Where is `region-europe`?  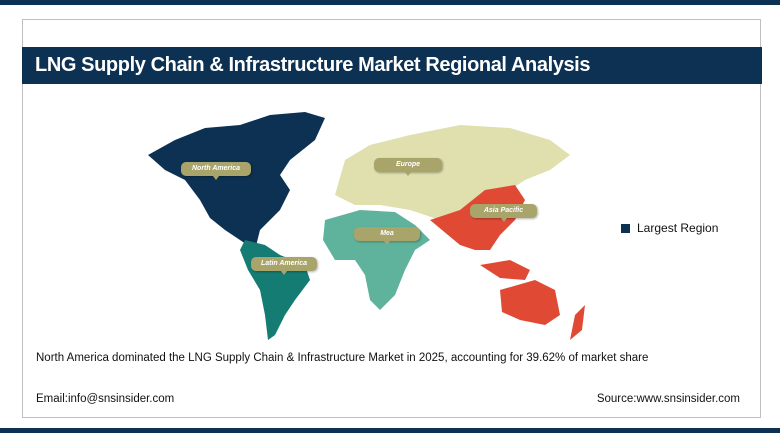 region-europe is located at coordinates (452, 172).